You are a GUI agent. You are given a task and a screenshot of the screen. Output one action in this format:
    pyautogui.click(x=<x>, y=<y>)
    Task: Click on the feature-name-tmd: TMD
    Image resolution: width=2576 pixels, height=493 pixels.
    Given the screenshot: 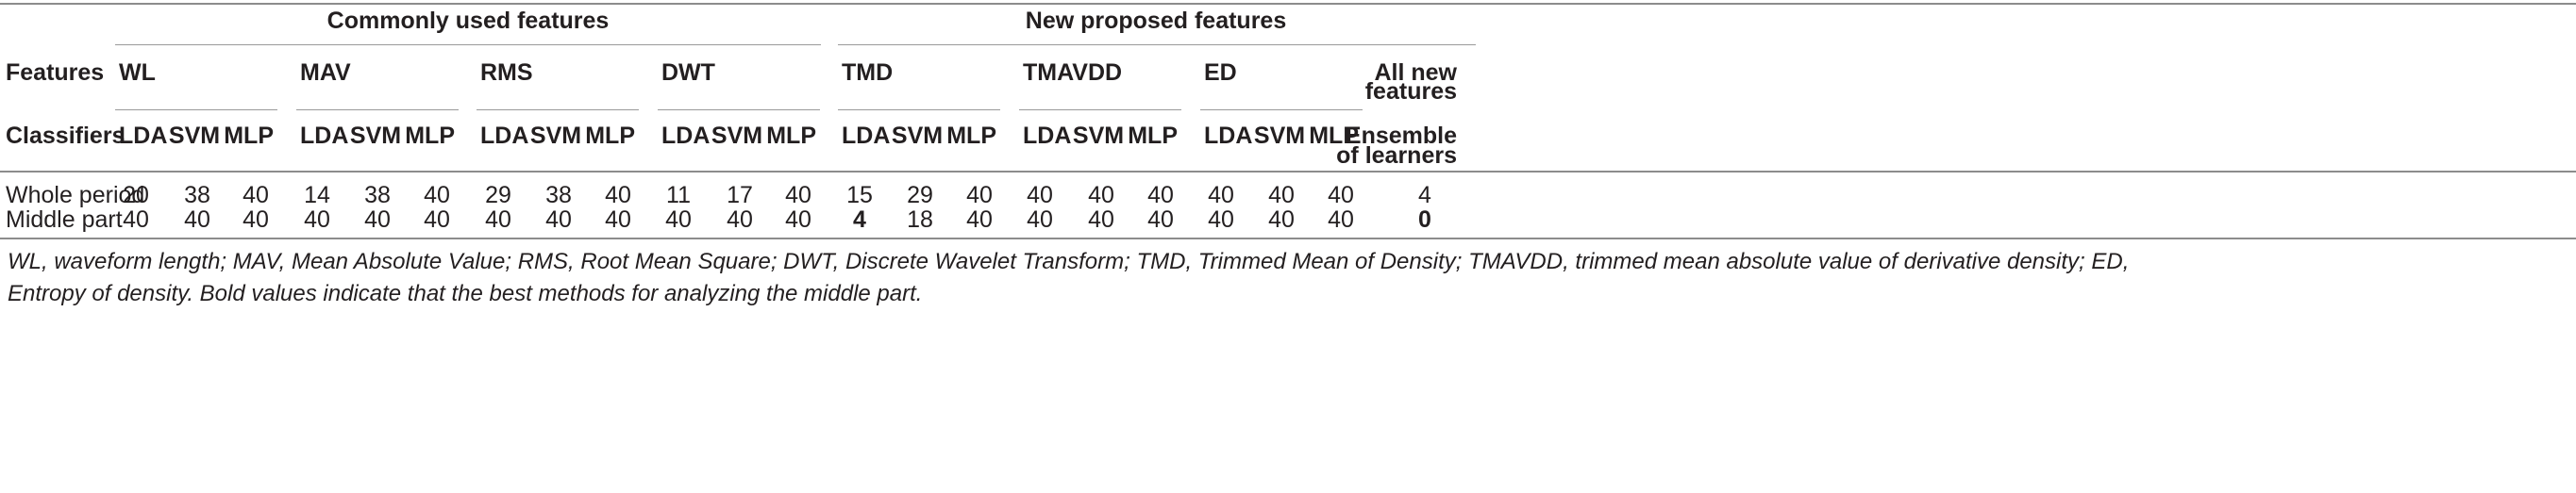 What is the action you would take?
    pyautogui.click(x=868, y=72)
    